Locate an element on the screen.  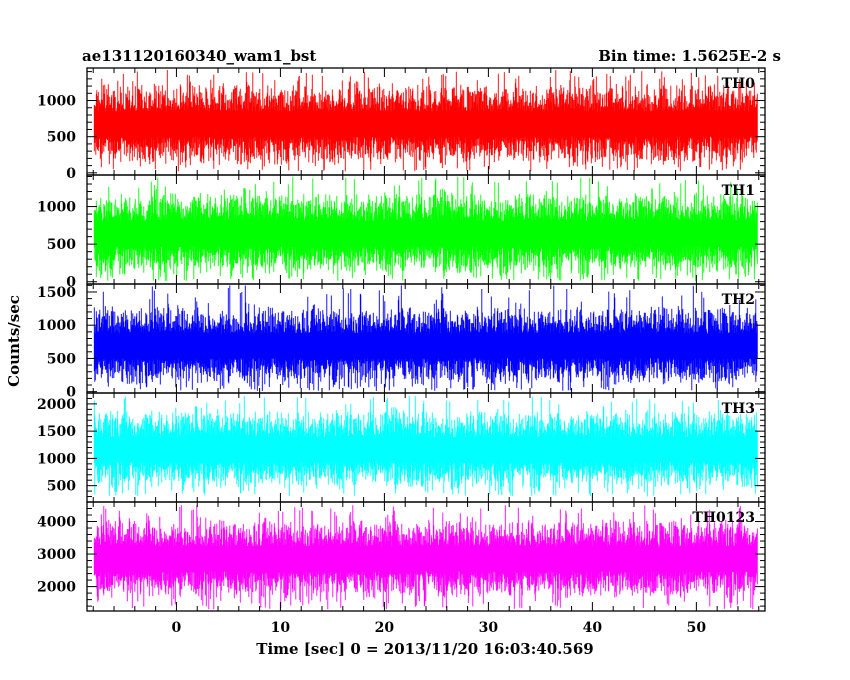
x-tick-label: 20 is located at coordinates (385, 628).